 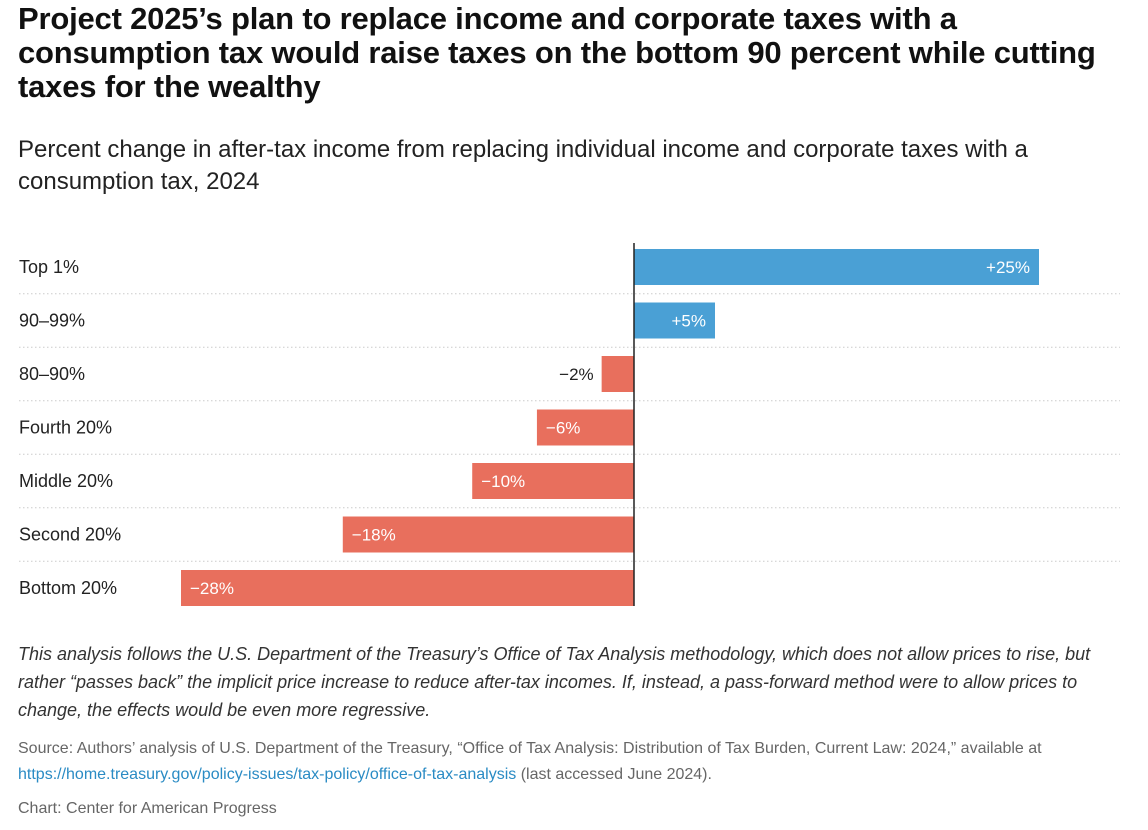 I want to click on value-label-second-20: −18%, so click(x=374, y=535).